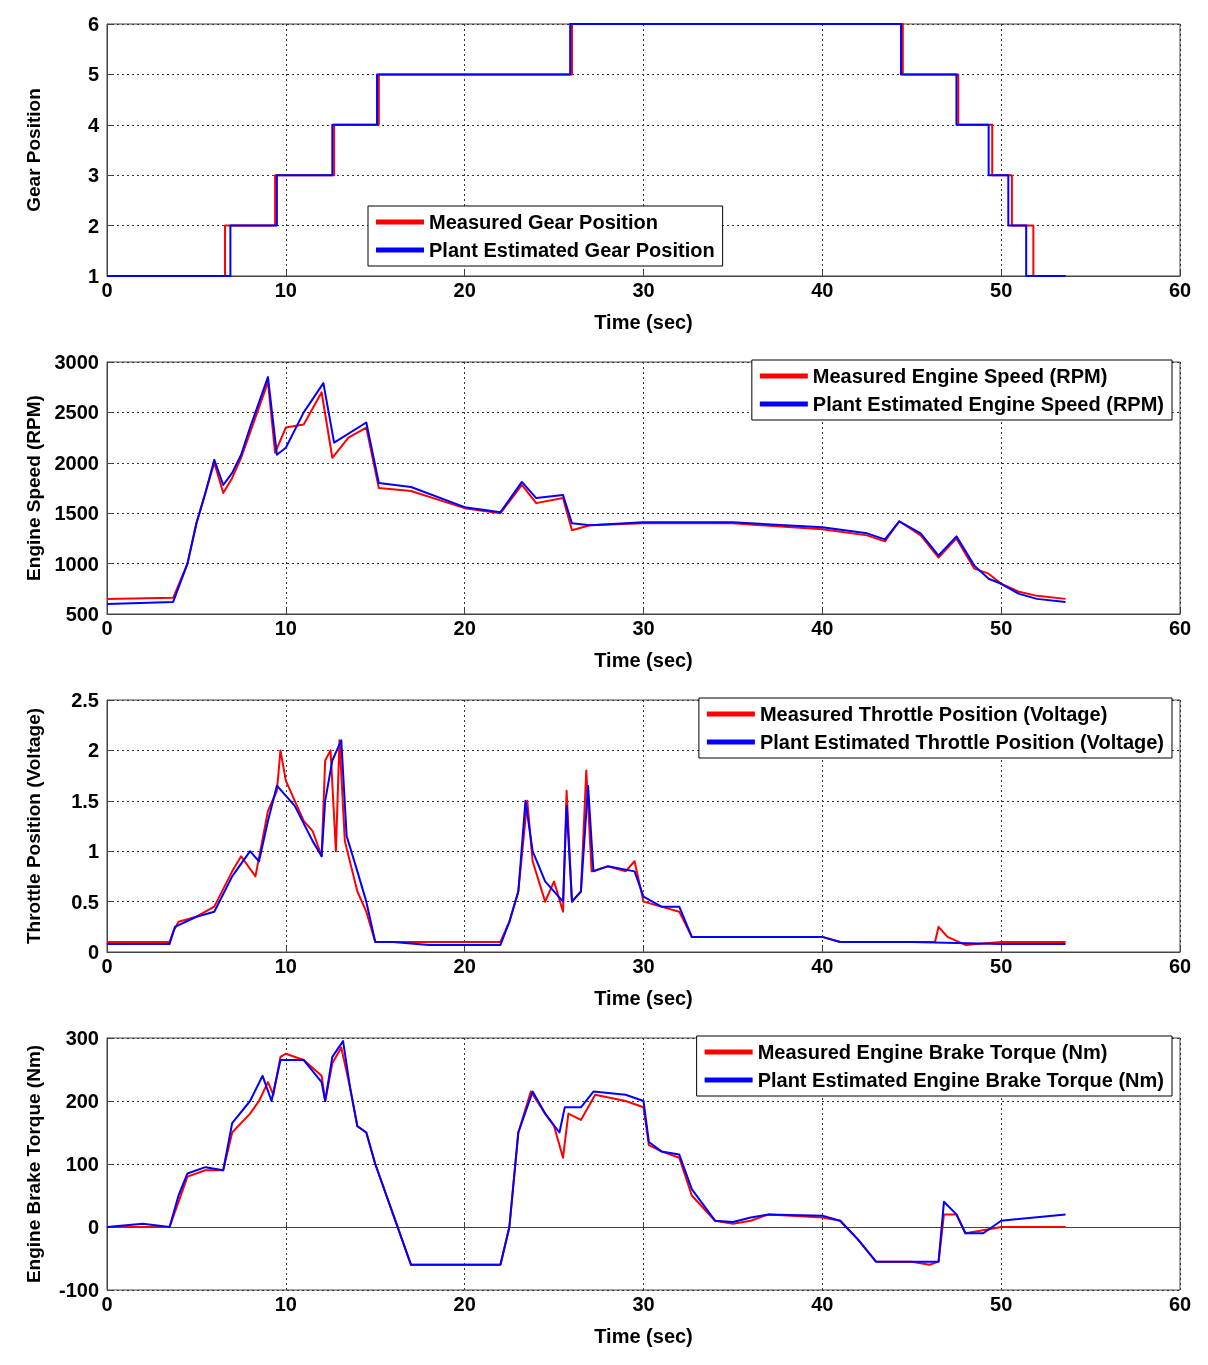 This screenshot has width=1208, height=1365. I want to click on legend-label: Plant Estimated Gear Position, so click(572, 250).